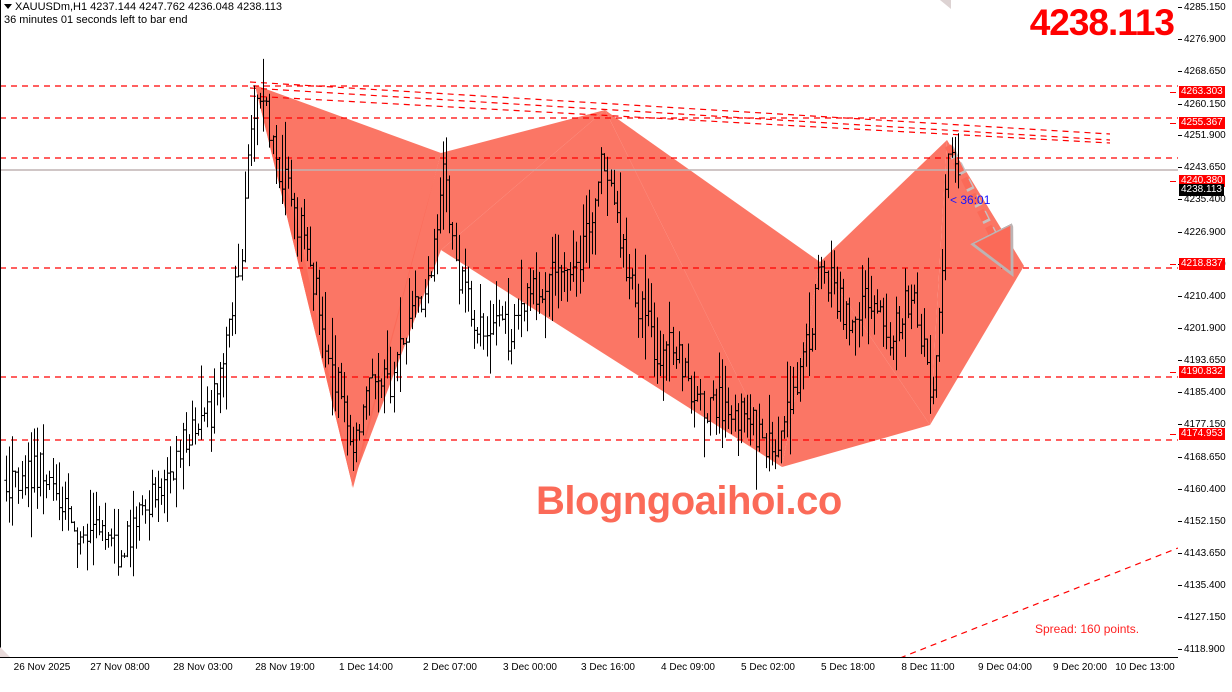  What do you see at coordinates (530, 667) in the screenshot?
I see `time-tick-label: 3 Dec 00:00` at bounding box center [530, 667].